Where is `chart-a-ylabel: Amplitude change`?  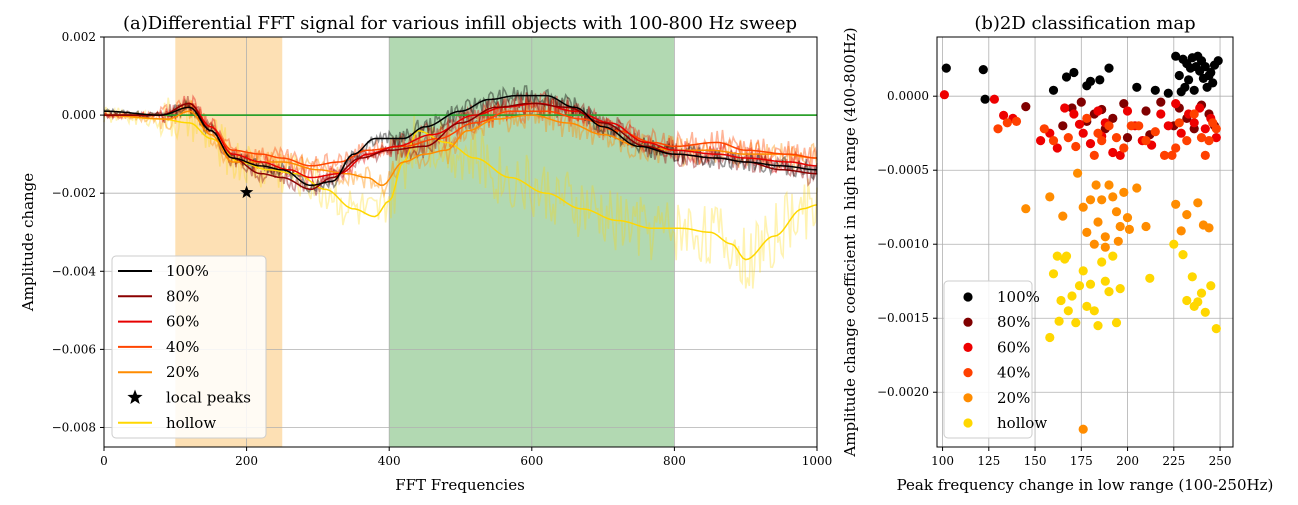 chart-a-ylabel: Amplitude change is located at coordinates (28, 242).